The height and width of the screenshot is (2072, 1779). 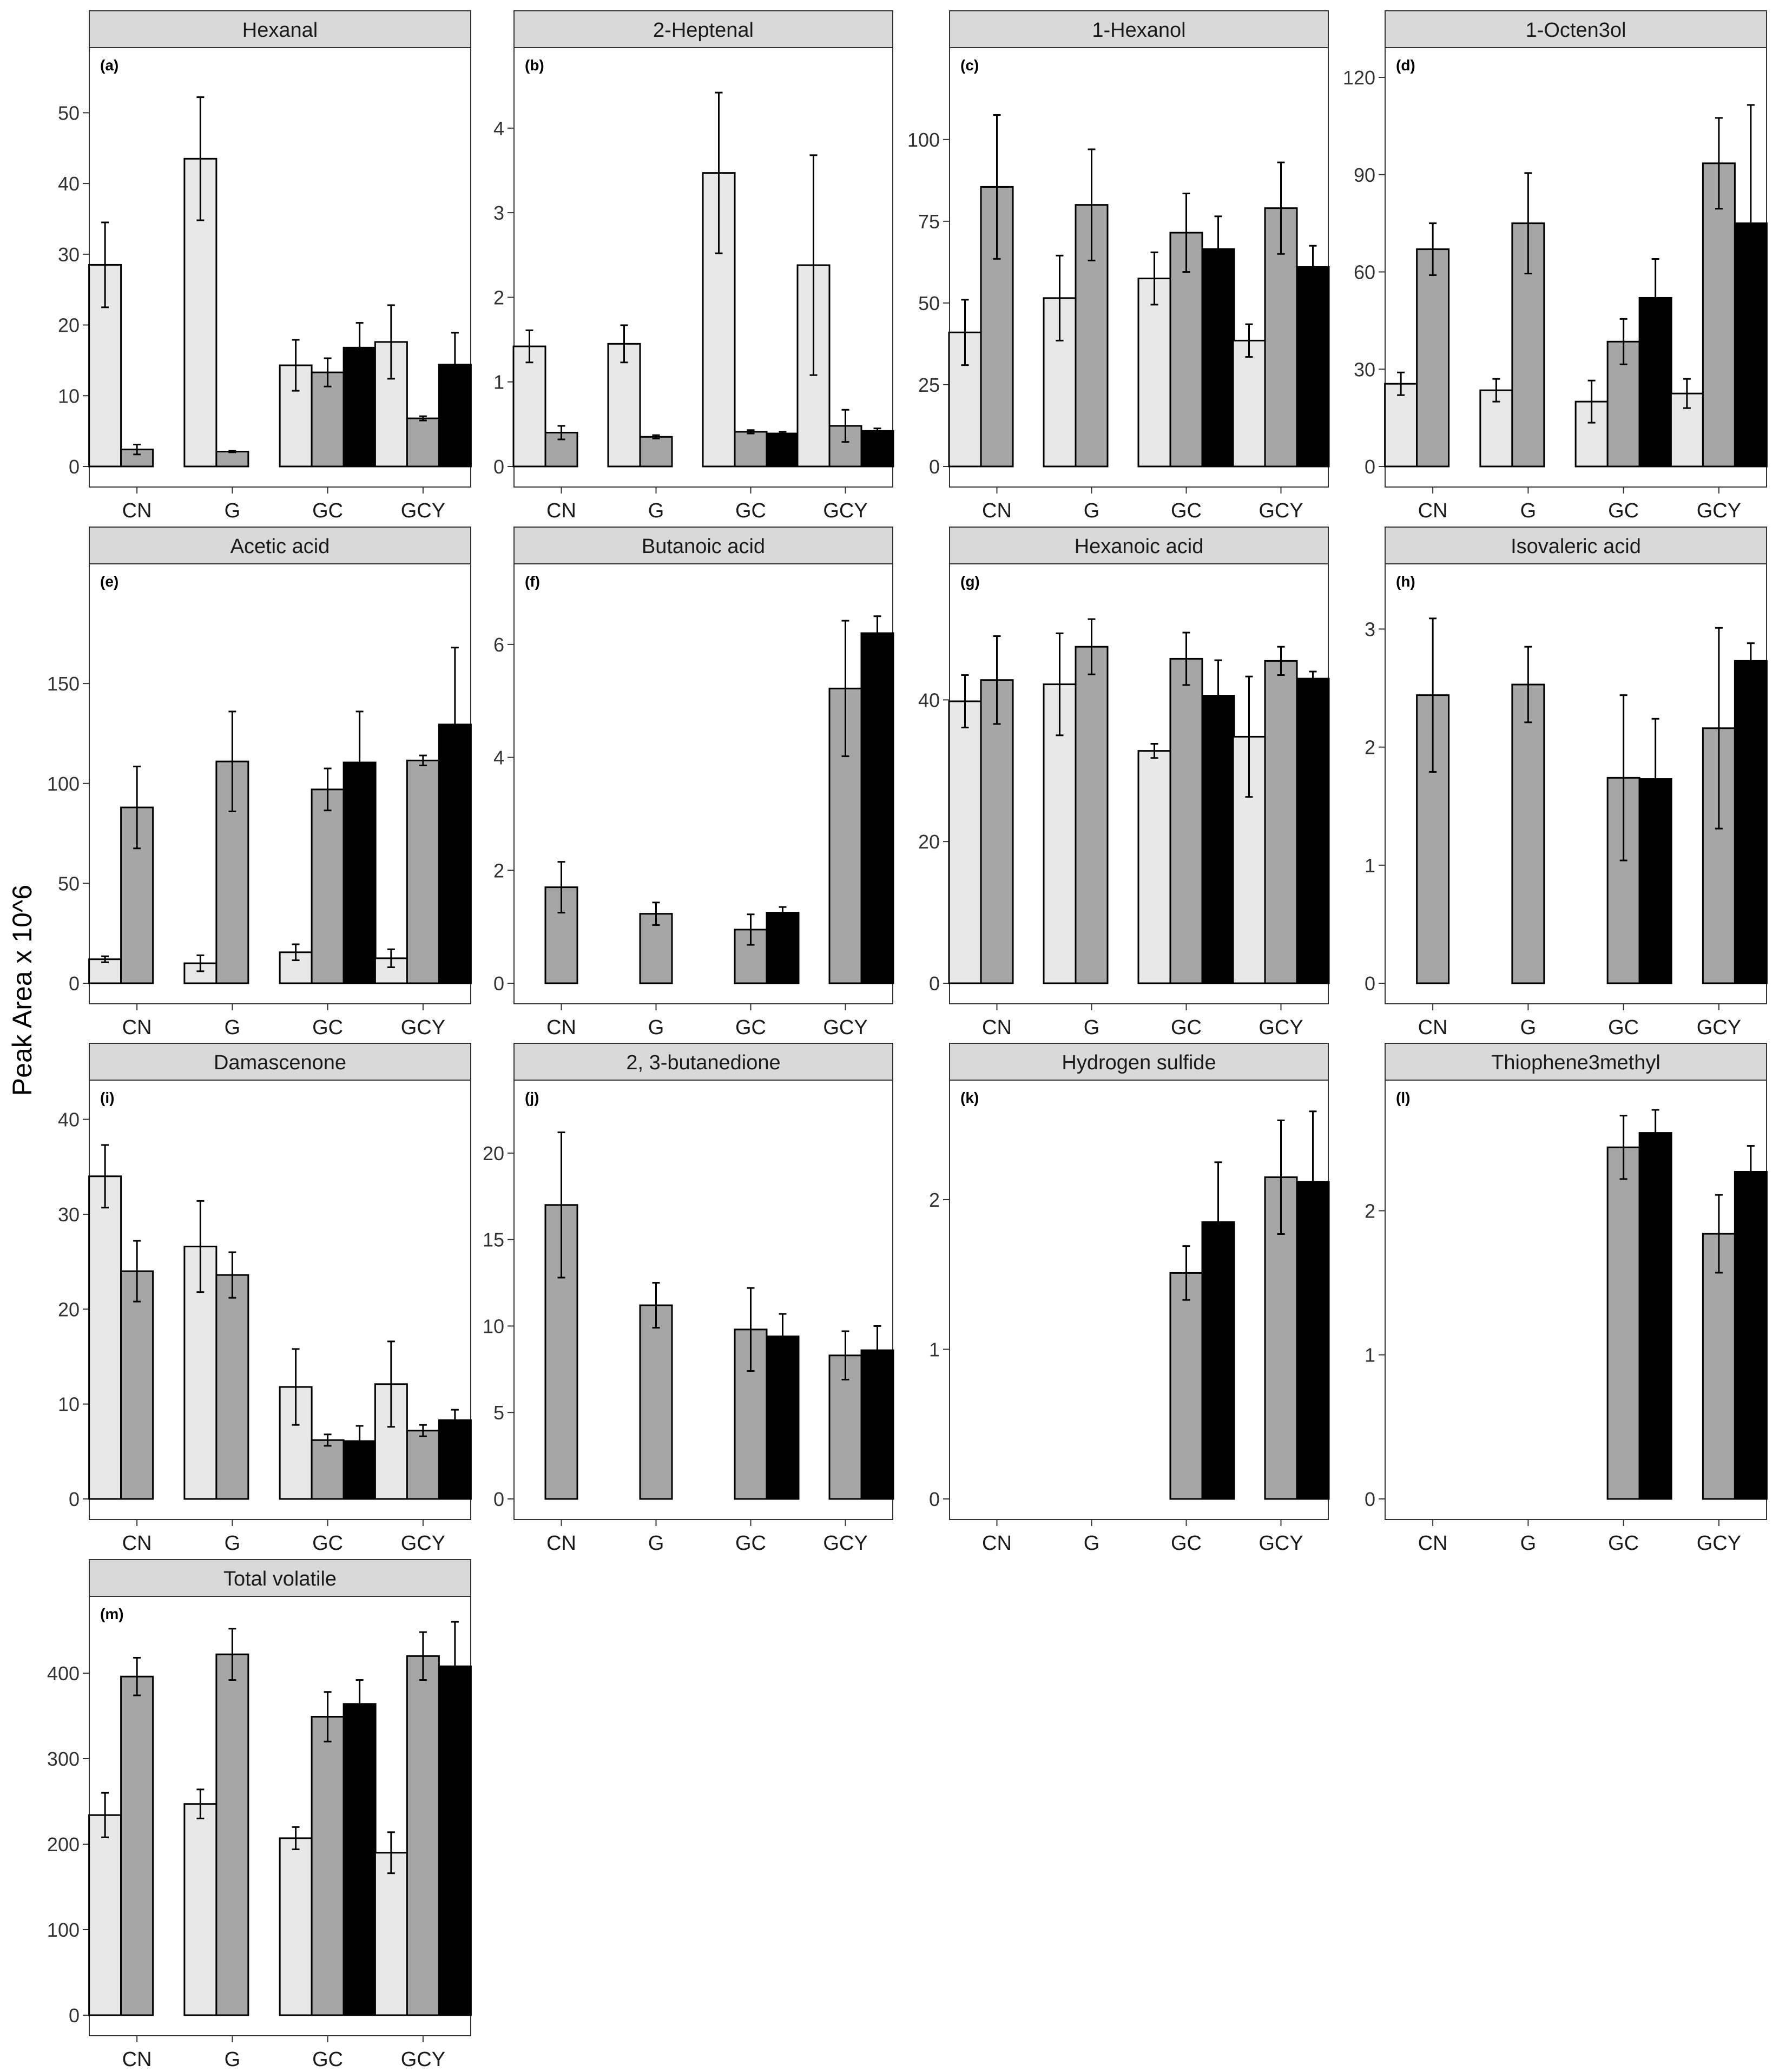 What do you see at coordinates (280, 31) in the screenshot?
I see `panel-title: Hexanal` at bounding box center [280, 31].